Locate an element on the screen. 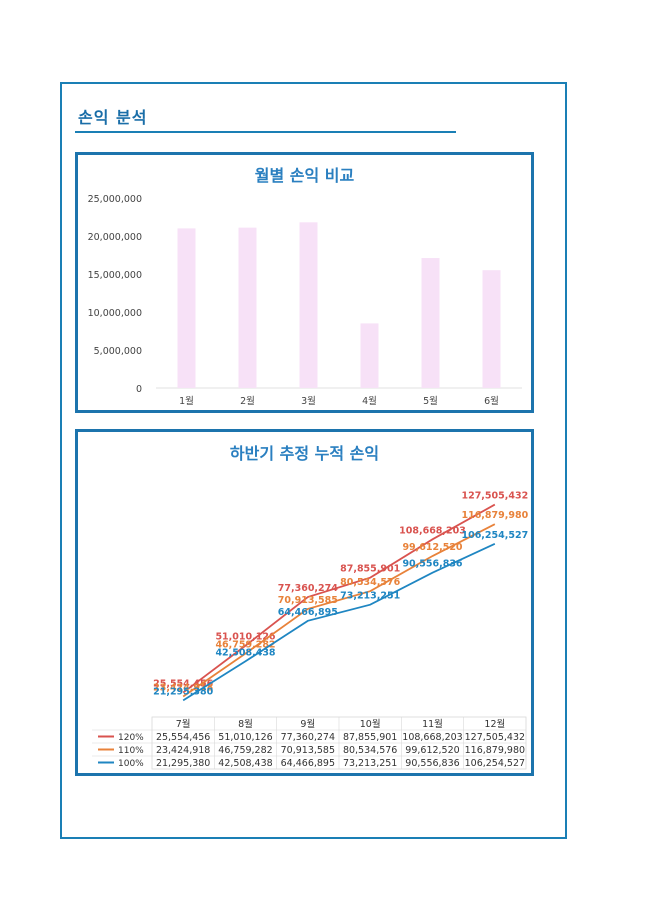 The image size is (652, 923). y-tick-label: 15,000,000 is located at coordinates (115, 275).